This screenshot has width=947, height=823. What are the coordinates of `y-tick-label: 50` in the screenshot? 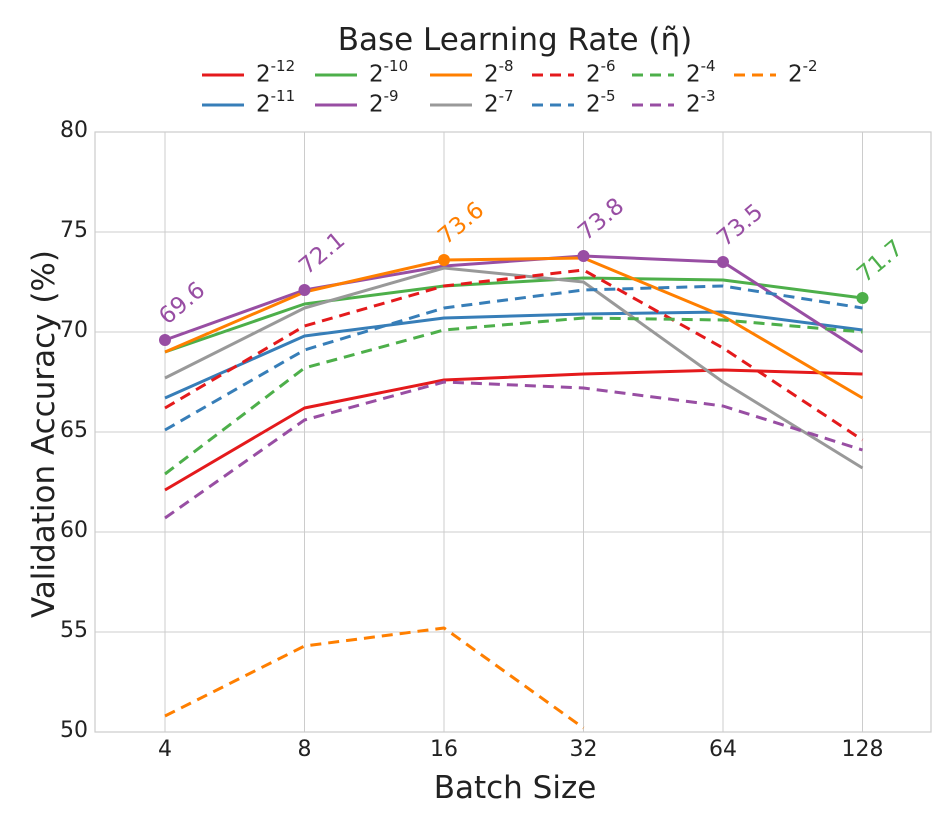 It's located at (74, 730).